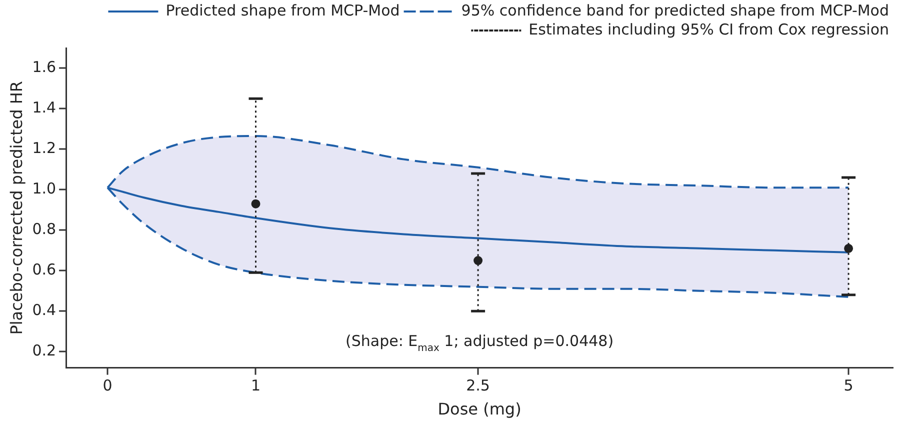 The image size is (907, 422). I want to click on x-axis-title: Dose (mg), so click(480, 409).